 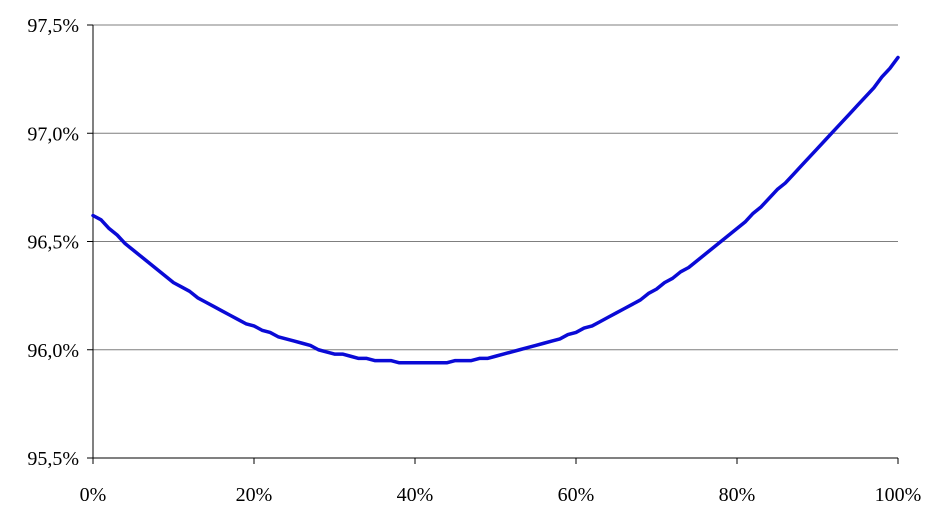 I want to click on x-axis-ticks: 0% 20% 40% 60% 80% 100%, so click(x=501, y=482).